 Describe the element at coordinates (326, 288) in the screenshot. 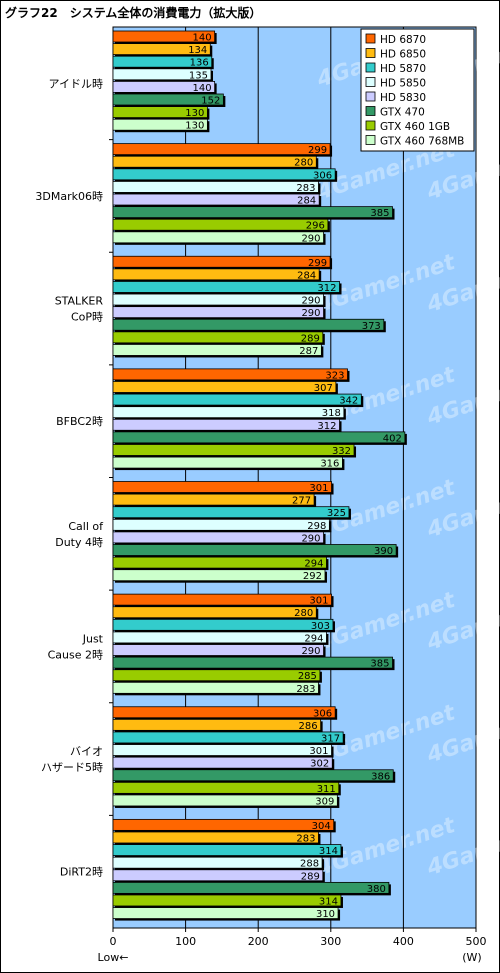

I see `data-label: 312` at that location.